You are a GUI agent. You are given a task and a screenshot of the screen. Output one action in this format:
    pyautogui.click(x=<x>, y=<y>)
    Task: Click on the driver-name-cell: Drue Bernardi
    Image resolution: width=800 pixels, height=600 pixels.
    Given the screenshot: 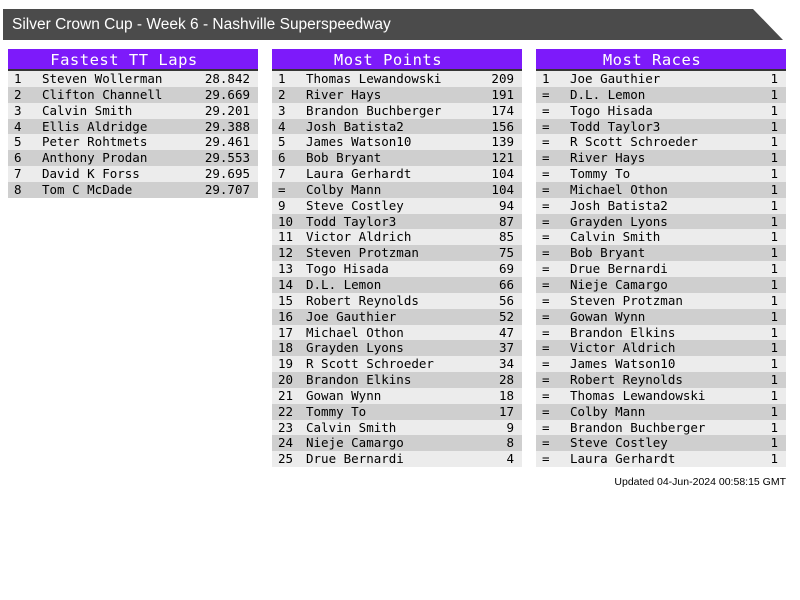 What is the action you would take?
    pyautogui.click(x=619, y=269)
    